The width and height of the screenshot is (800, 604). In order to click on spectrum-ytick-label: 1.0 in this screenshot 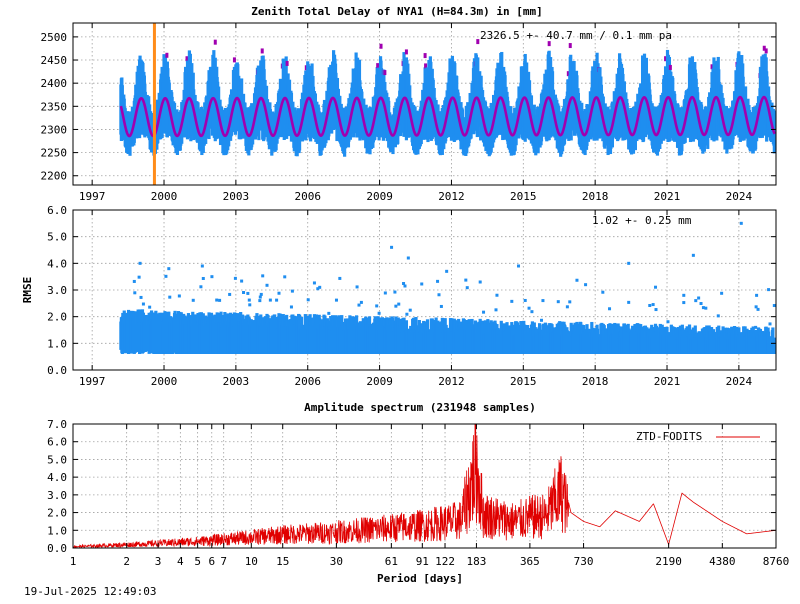, I will do `click(57, 530)`.